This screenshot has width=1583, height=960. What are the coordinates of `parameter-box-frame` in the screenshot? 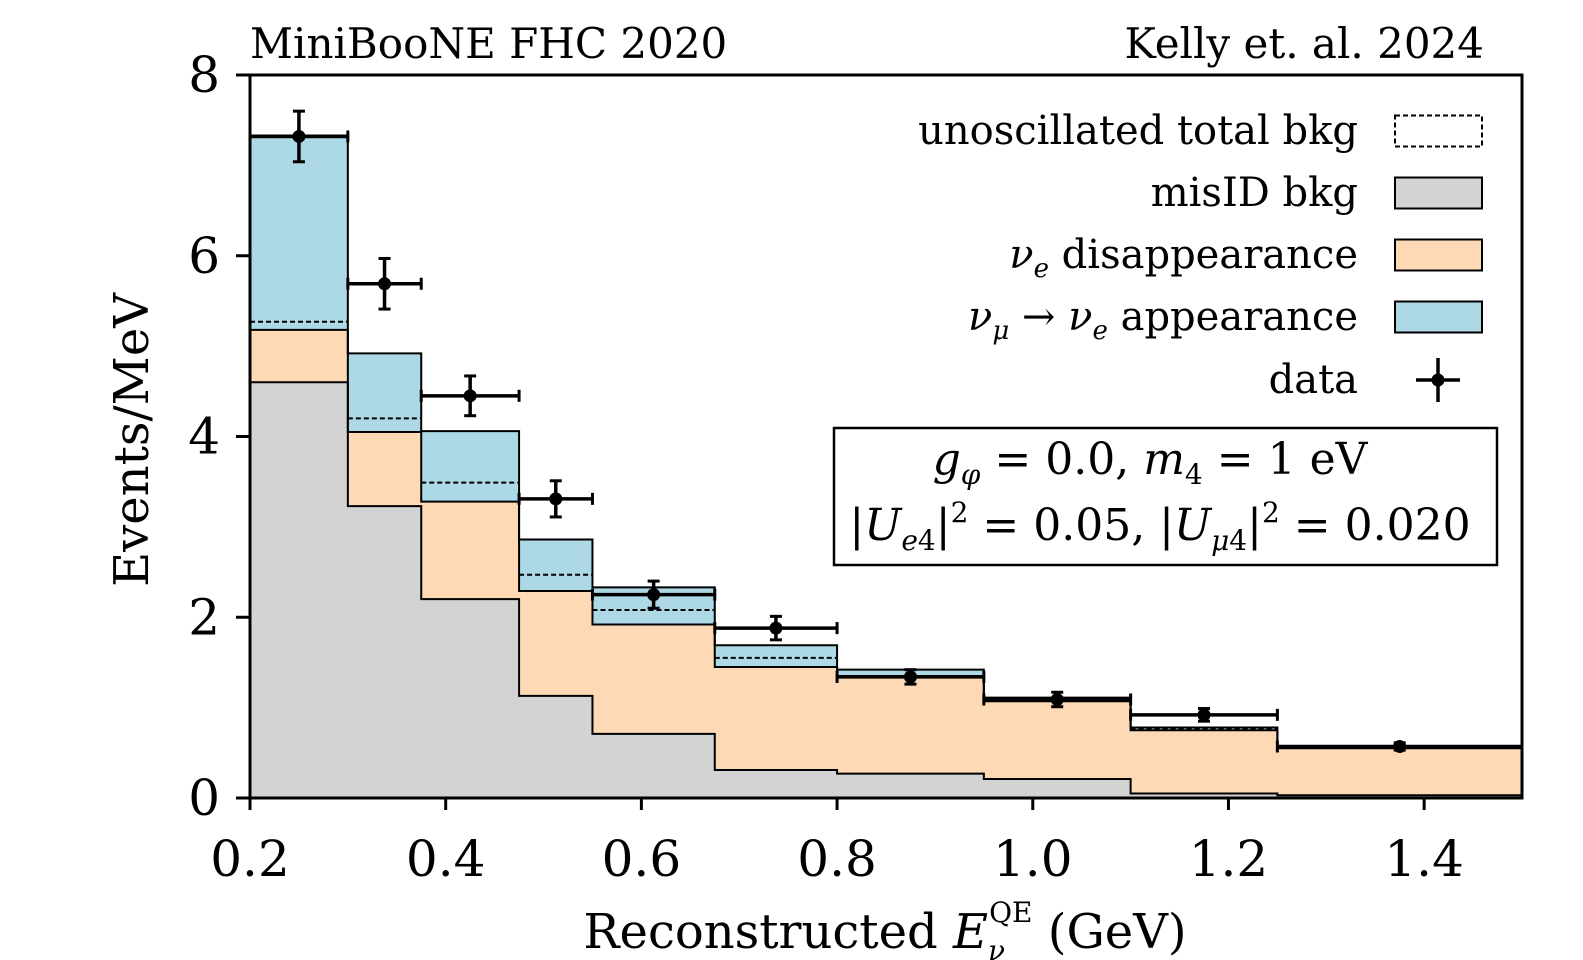 It's located at (1165, 496).